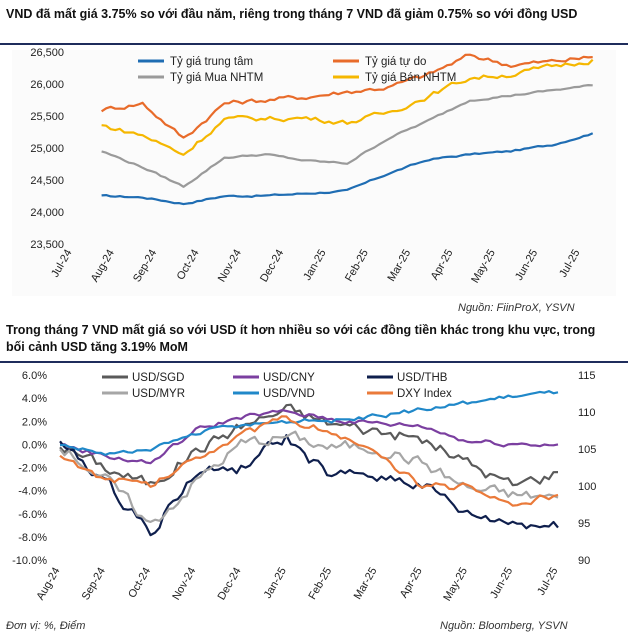  What do you see at coordinates (47, 85) in the screenshot?
I see `chart1-y-tick: 26,000` at bounding box center [47, 85].